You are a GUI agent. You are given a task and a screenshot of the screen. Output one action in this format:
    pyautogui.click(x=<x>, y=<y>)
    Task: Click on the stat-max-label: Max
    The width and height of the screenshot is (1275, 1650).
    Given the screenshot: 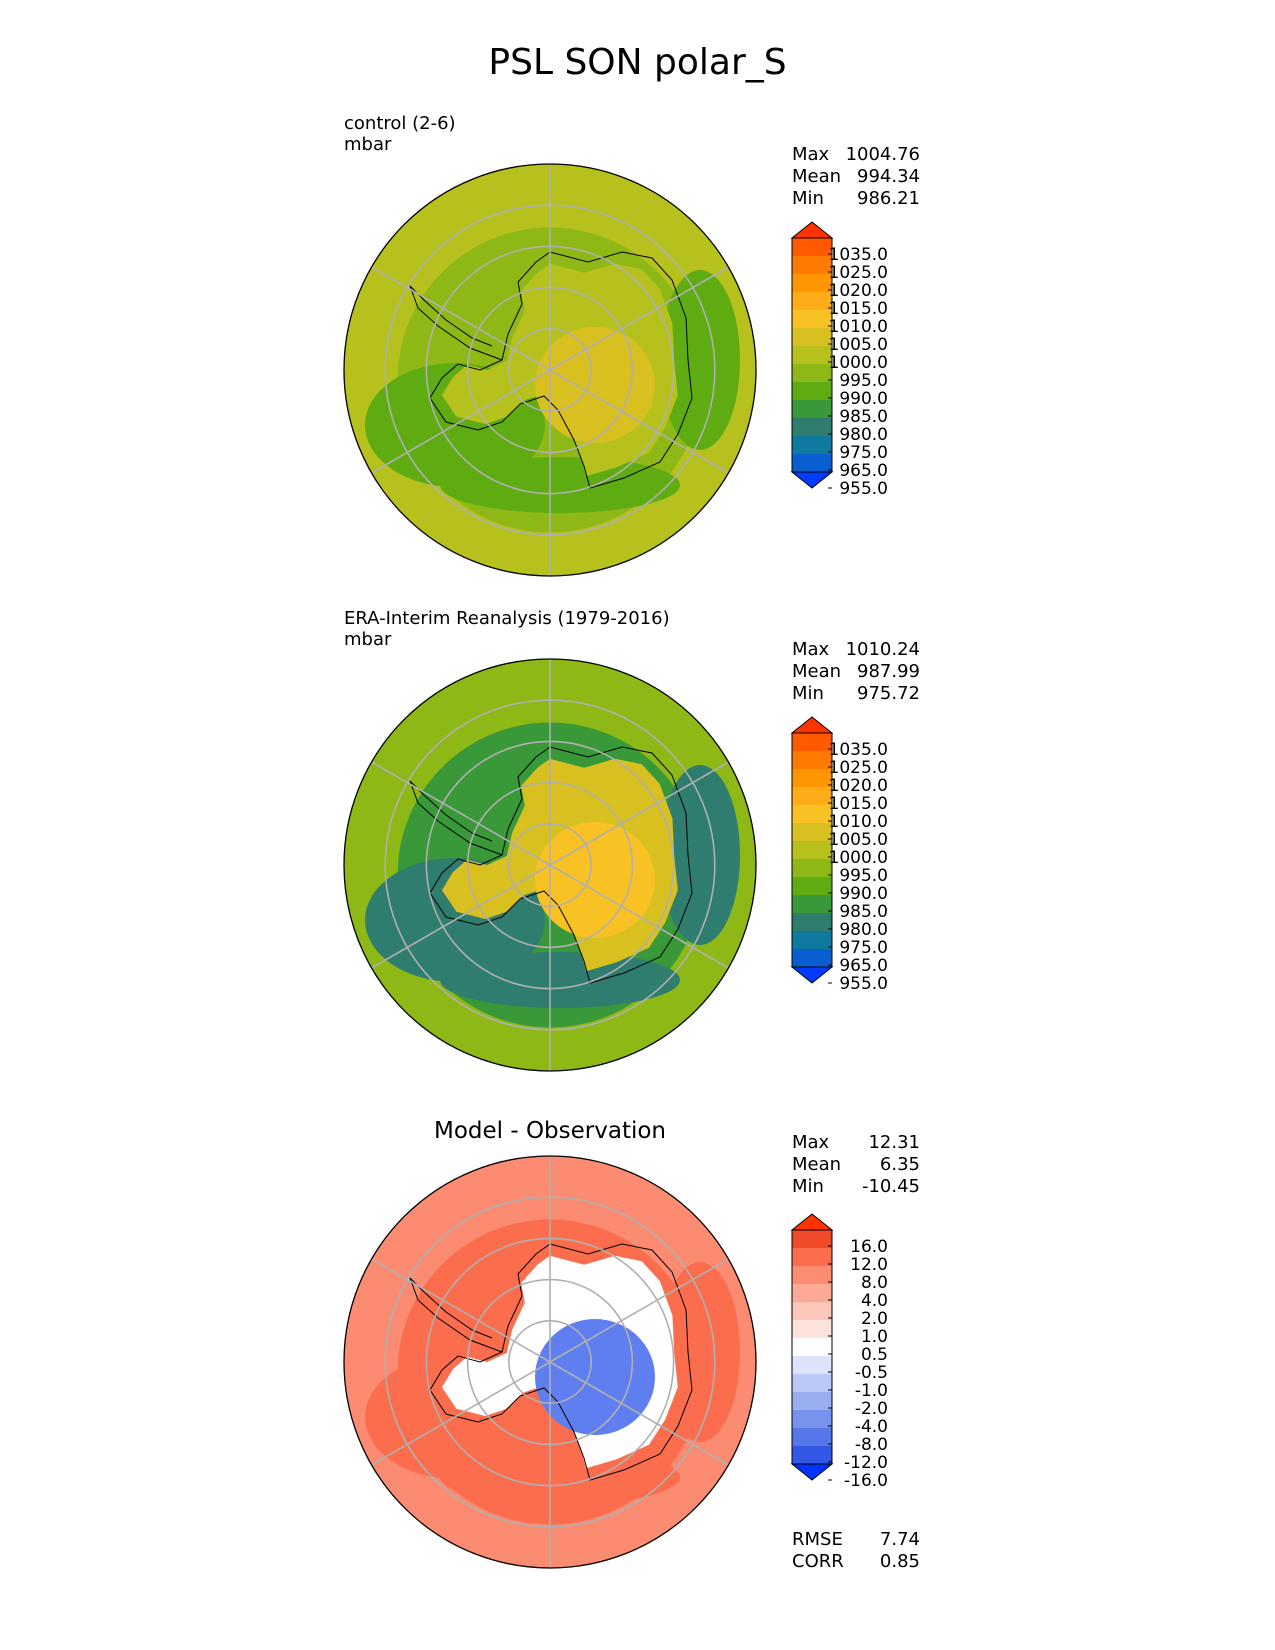 What is the action you would take?
    pyautogui.click(x=811, y=1142)
    